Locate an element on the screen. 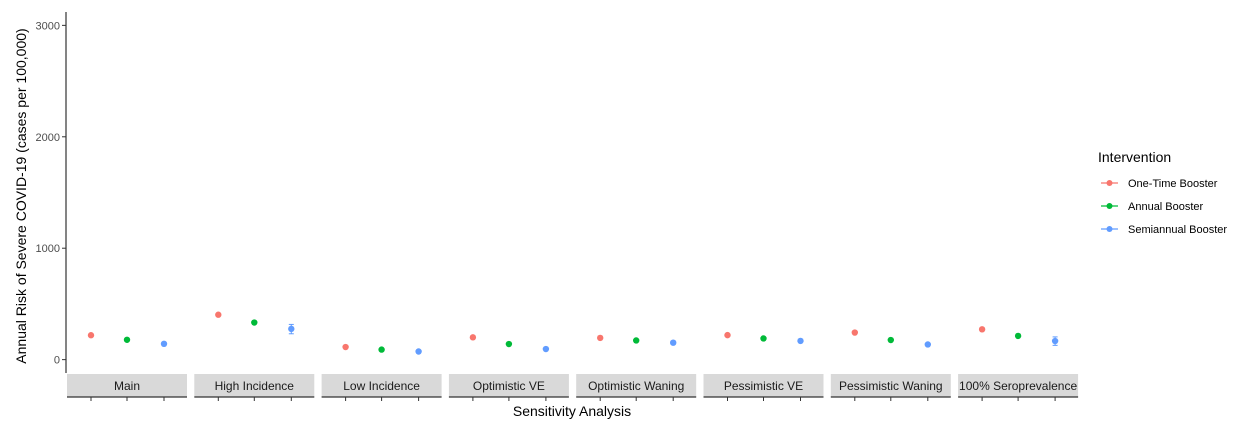  facet-strip-label: Pessimistic VE is located at coordinates (763, 386).